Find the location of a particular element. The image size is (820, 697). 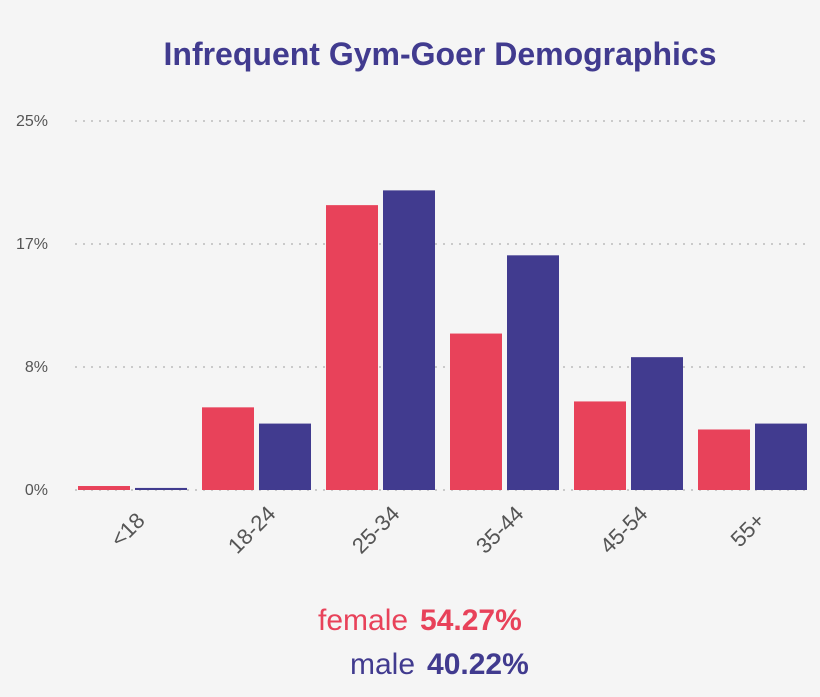

x-tick-label: 35-44 is located at coordinates (499, 529).